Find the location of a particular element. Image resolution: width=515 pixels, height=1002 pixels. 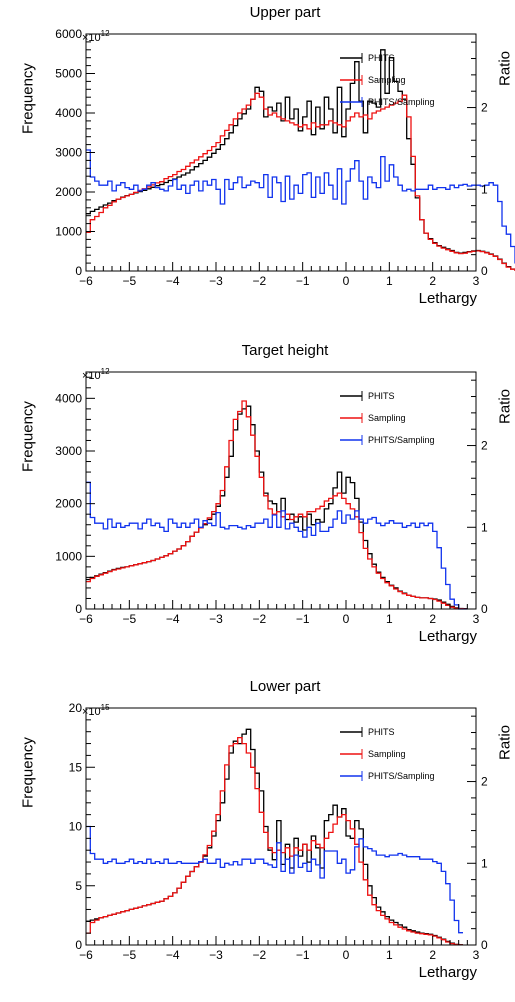

y-tick-label: 10 is located at coordinates (76, 827).